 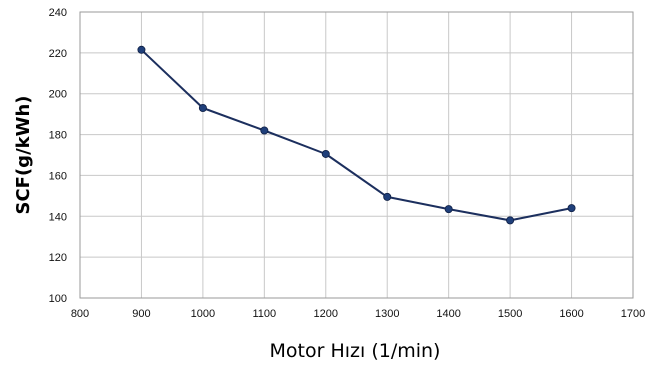 What do you see at coordinates (23, 154) in the screenshot?
I see `y-axis-title: SCF(g/kWh)` at bounding box center [23, 154].